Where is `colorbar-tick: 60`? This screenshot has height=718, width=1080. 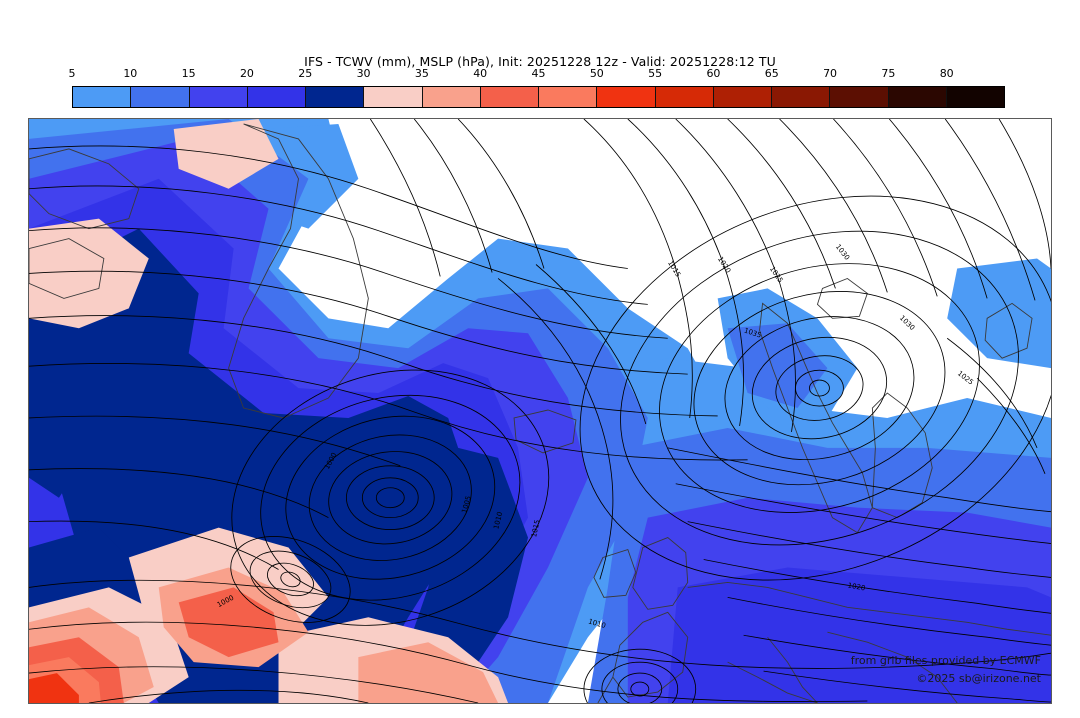
colorbar-tick: 60 is located at coordinates (713, 73).